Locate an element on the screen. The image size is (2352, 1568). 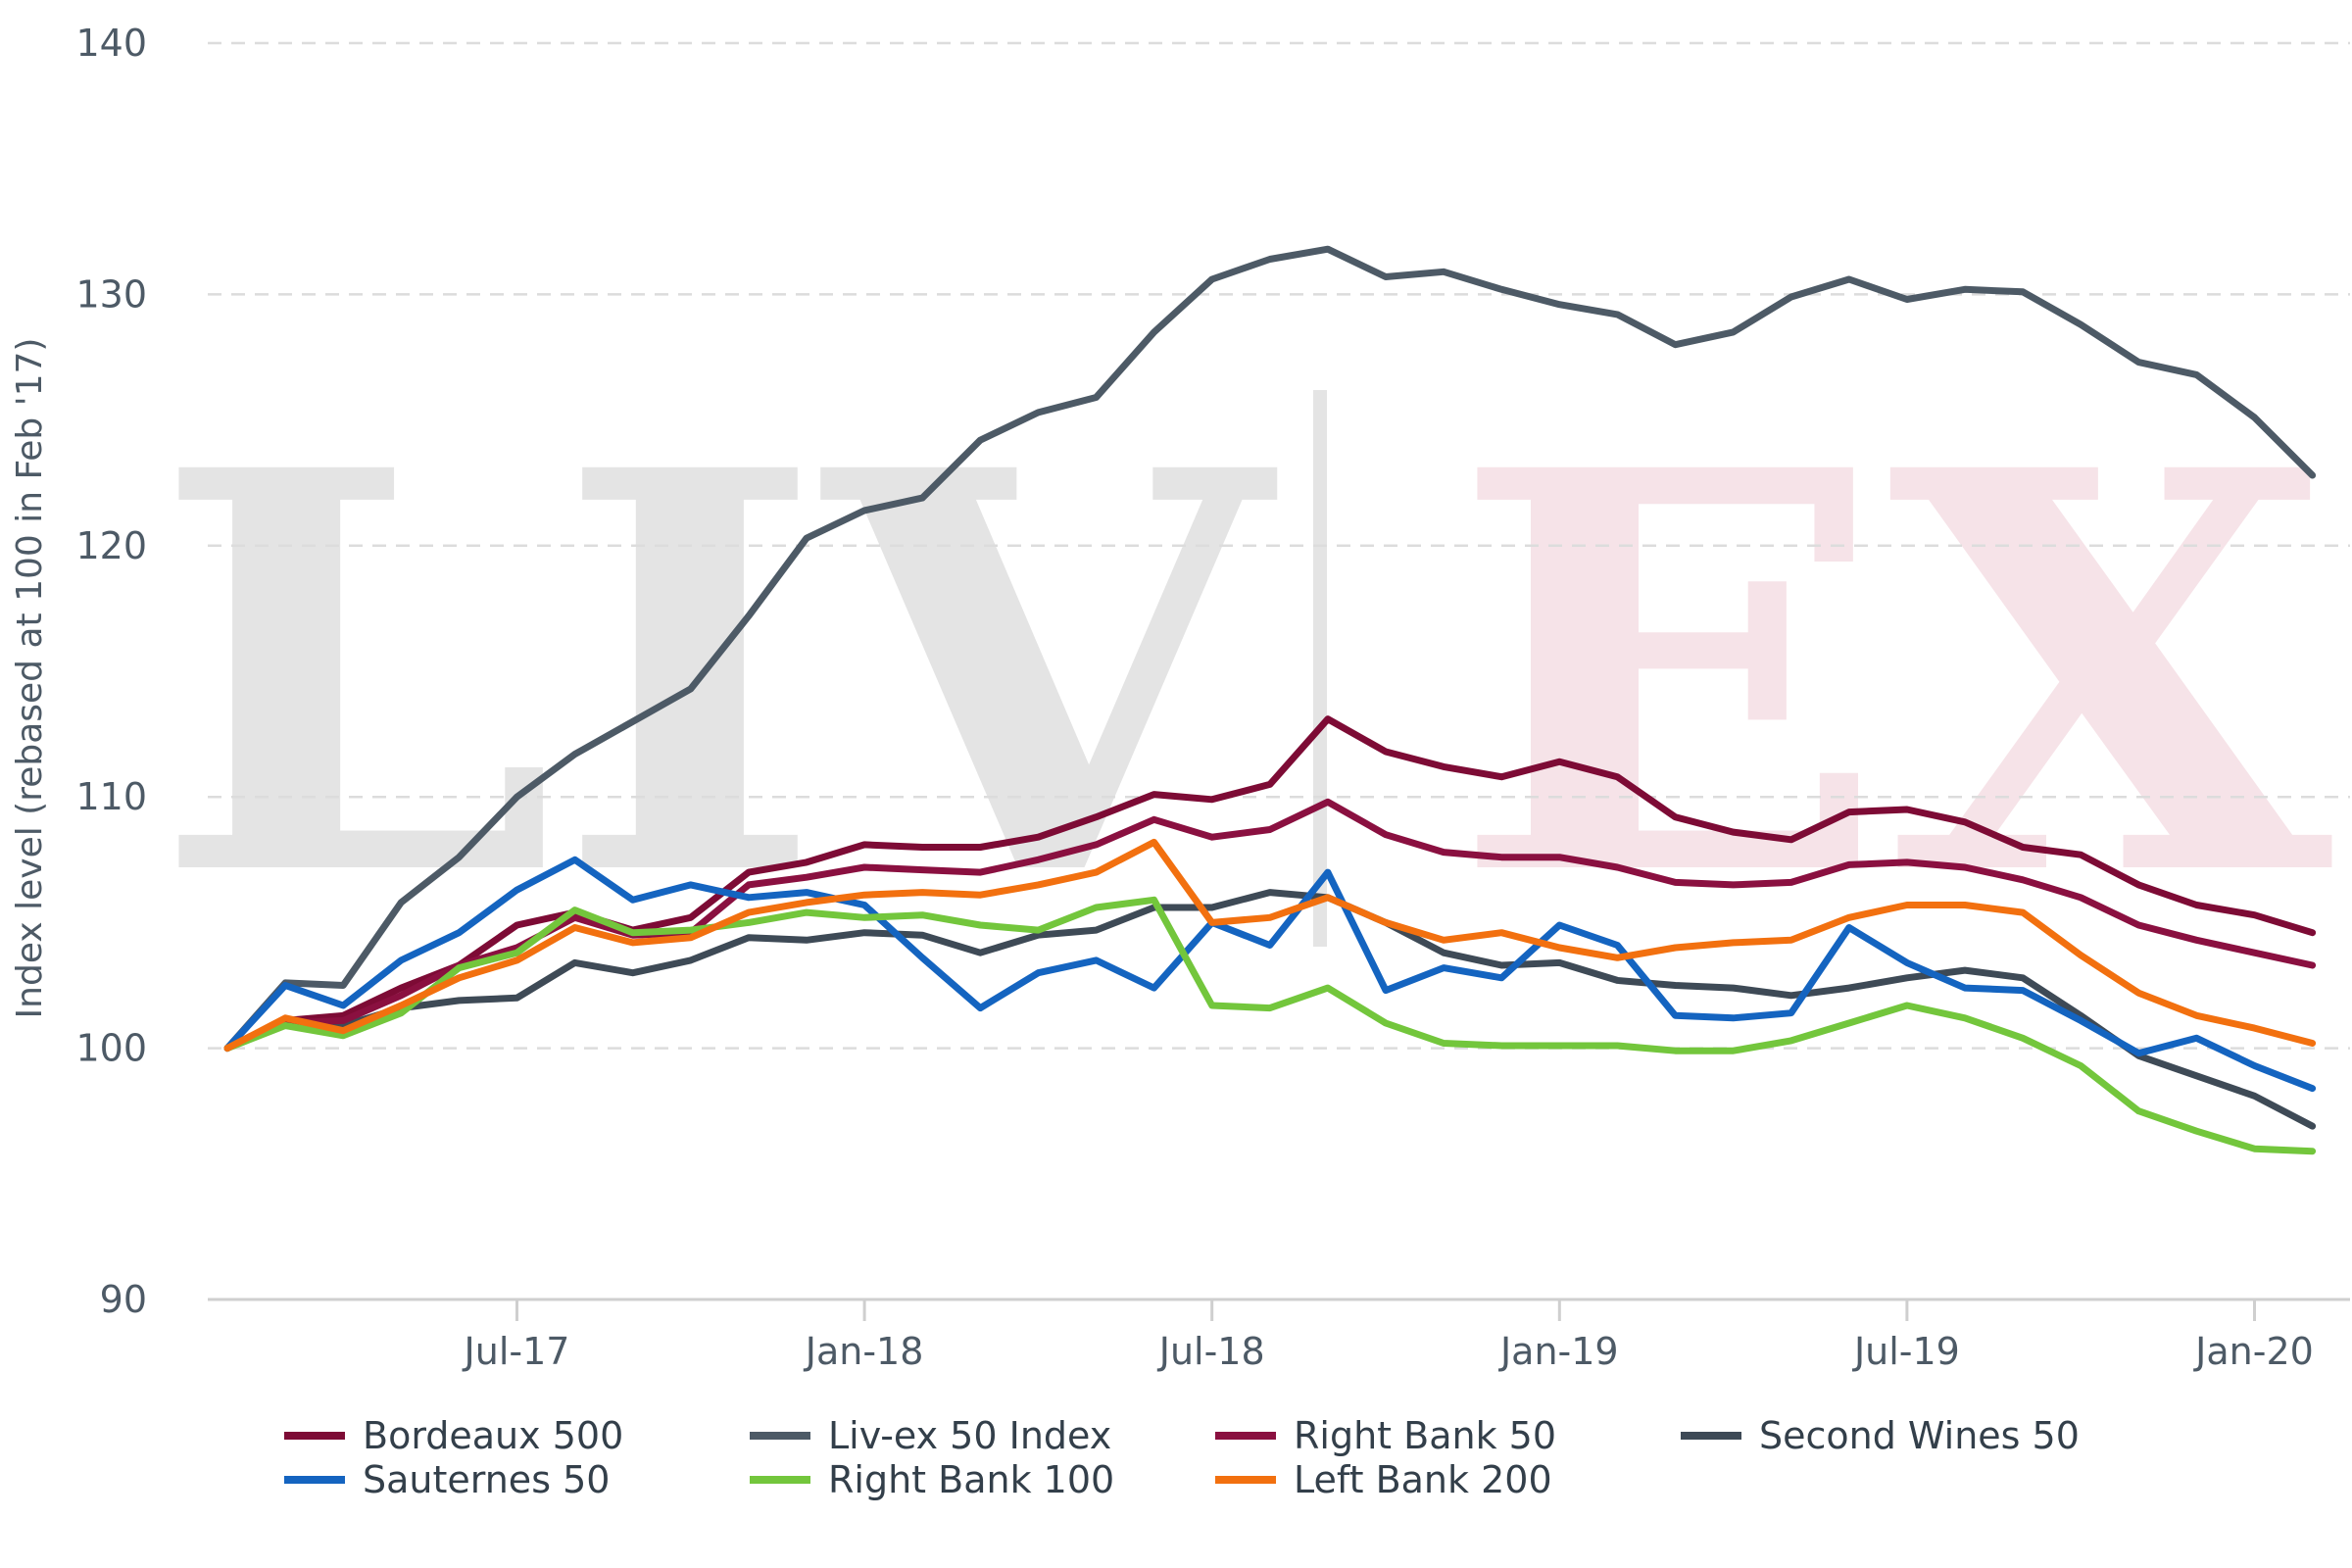
x-tick-label: Jul-19 is located at coordinates (1906, 1351).